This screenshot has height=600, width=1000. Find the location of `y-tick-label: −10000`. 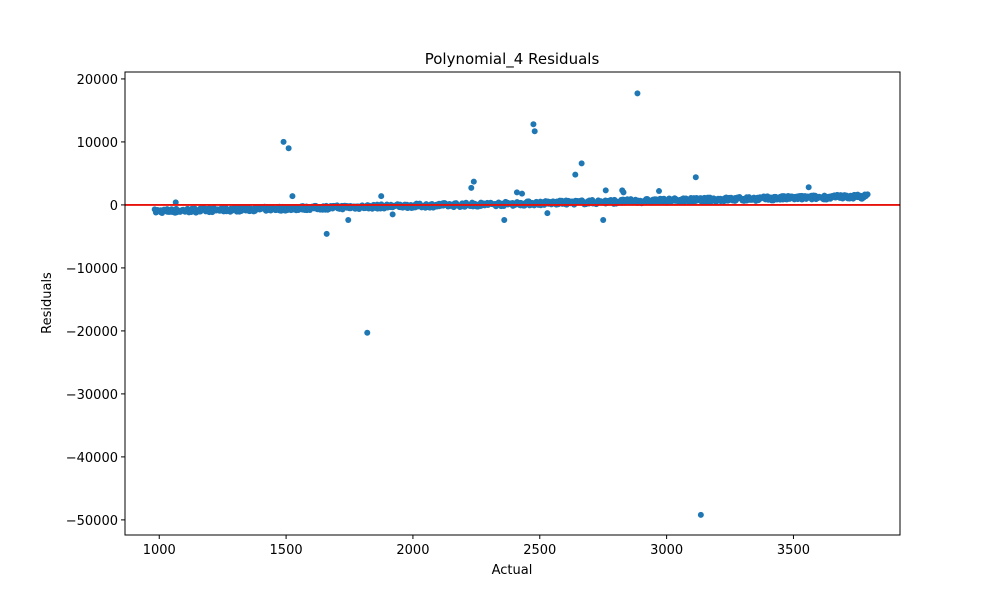

y-tick-label: −10000 is located at coordinates (92, 269).